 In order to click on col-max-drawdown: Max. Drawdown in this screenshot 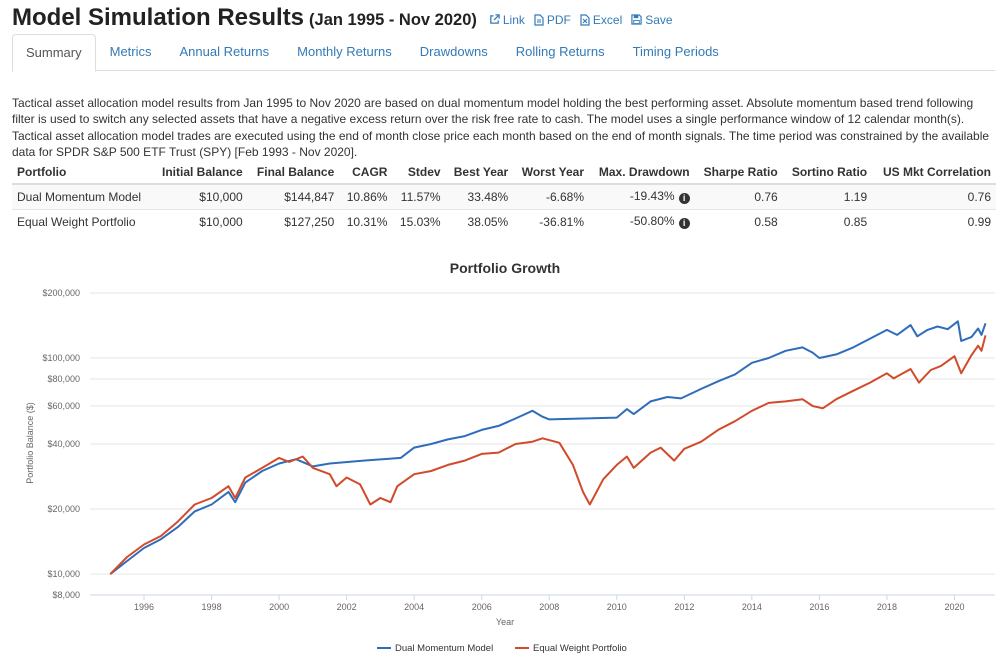, I will do `click(642, 172)`.